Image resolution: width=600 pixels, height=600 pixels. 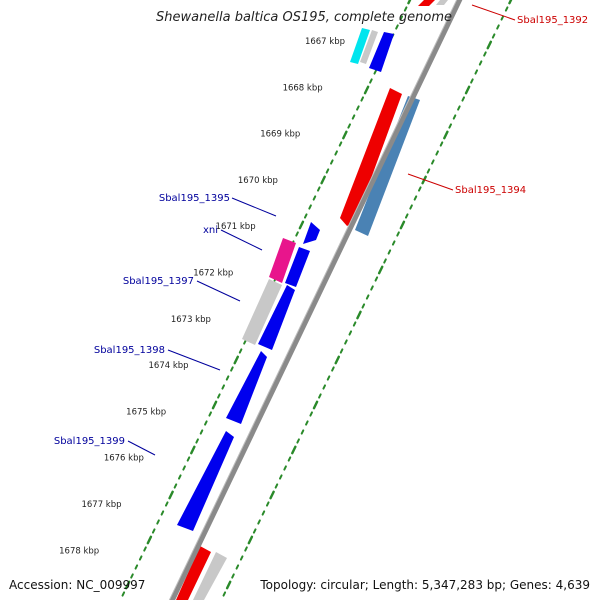 What do you see at coordinates (493, 12) in the screenshot?
I see `label-sbal195-1392-leader` at bounding box center [493, 12].